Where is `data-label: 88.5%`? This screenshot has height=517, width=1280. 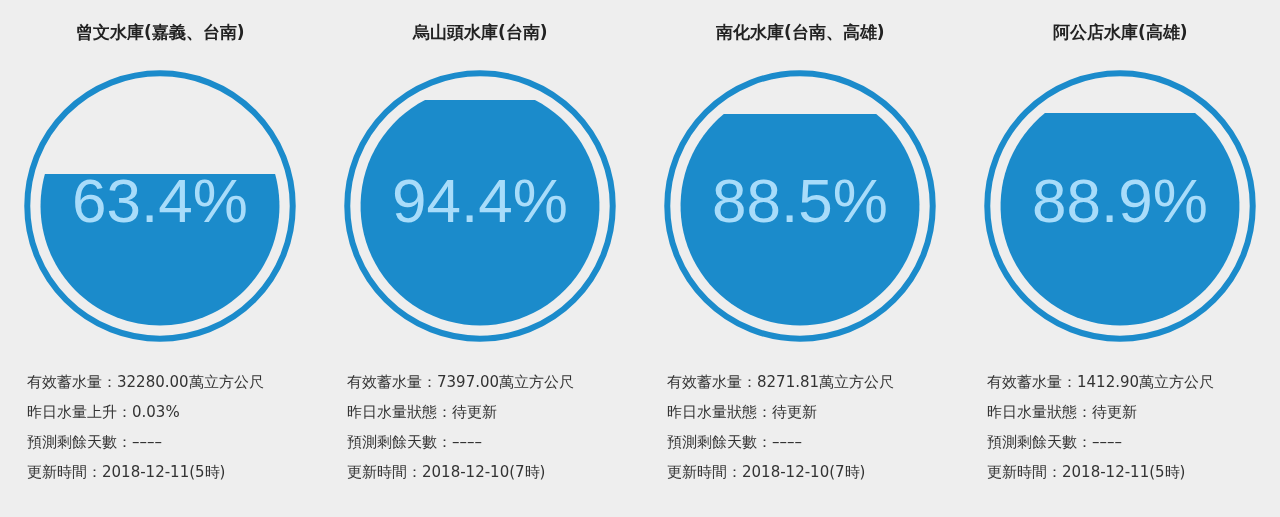 data-label: 88.5% is located at coordinates (800, 200).